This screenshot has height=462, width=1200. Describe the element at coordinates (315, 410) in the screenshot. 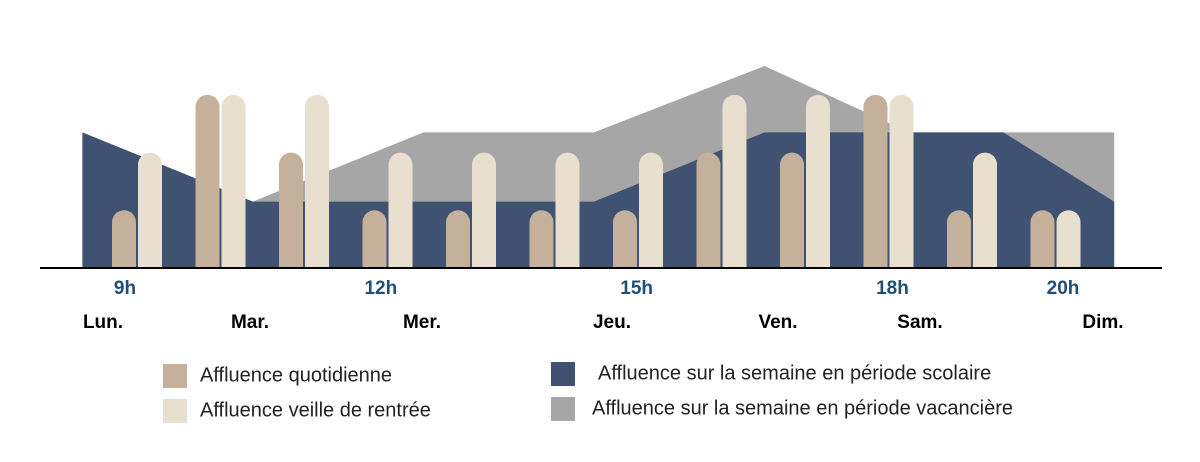

I see `legend-label: Affluence veille de rentrée` at that location.